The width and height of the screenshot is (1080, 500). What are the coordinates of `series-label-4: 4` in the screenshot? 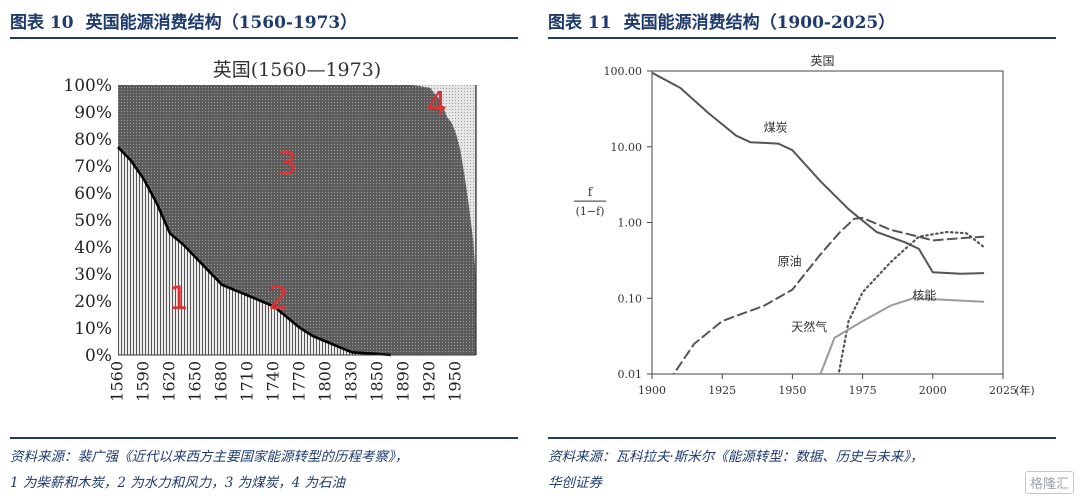 It's located at (437, 104).